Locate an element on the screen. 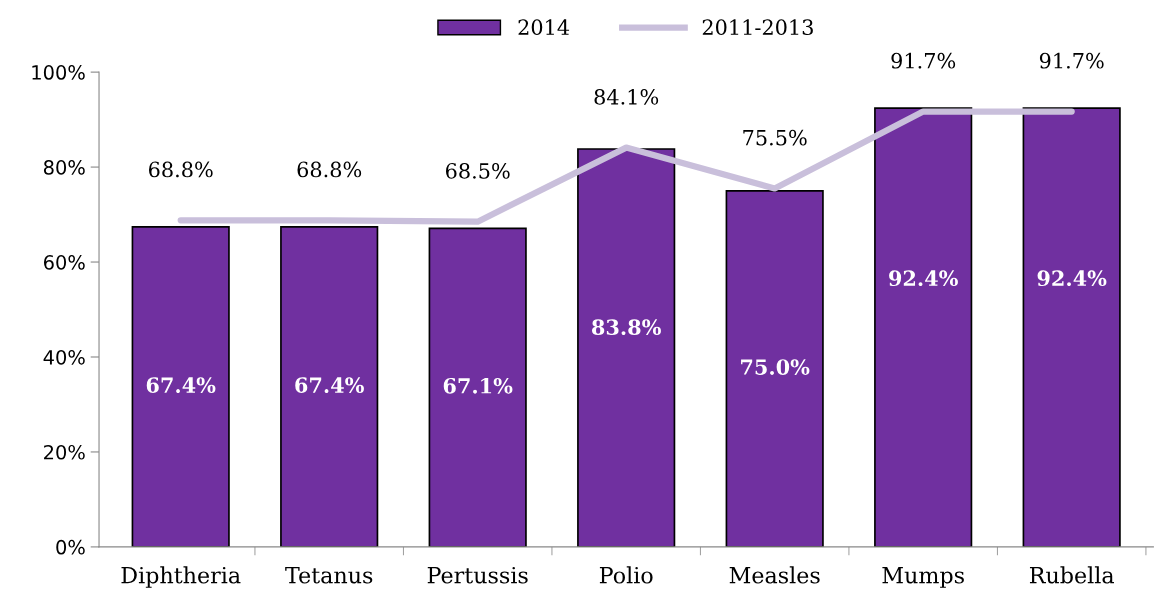 The height and width of the screenshot is (601, 1165). x-tick-label: Pertussis is located at coordinates (477, 575).